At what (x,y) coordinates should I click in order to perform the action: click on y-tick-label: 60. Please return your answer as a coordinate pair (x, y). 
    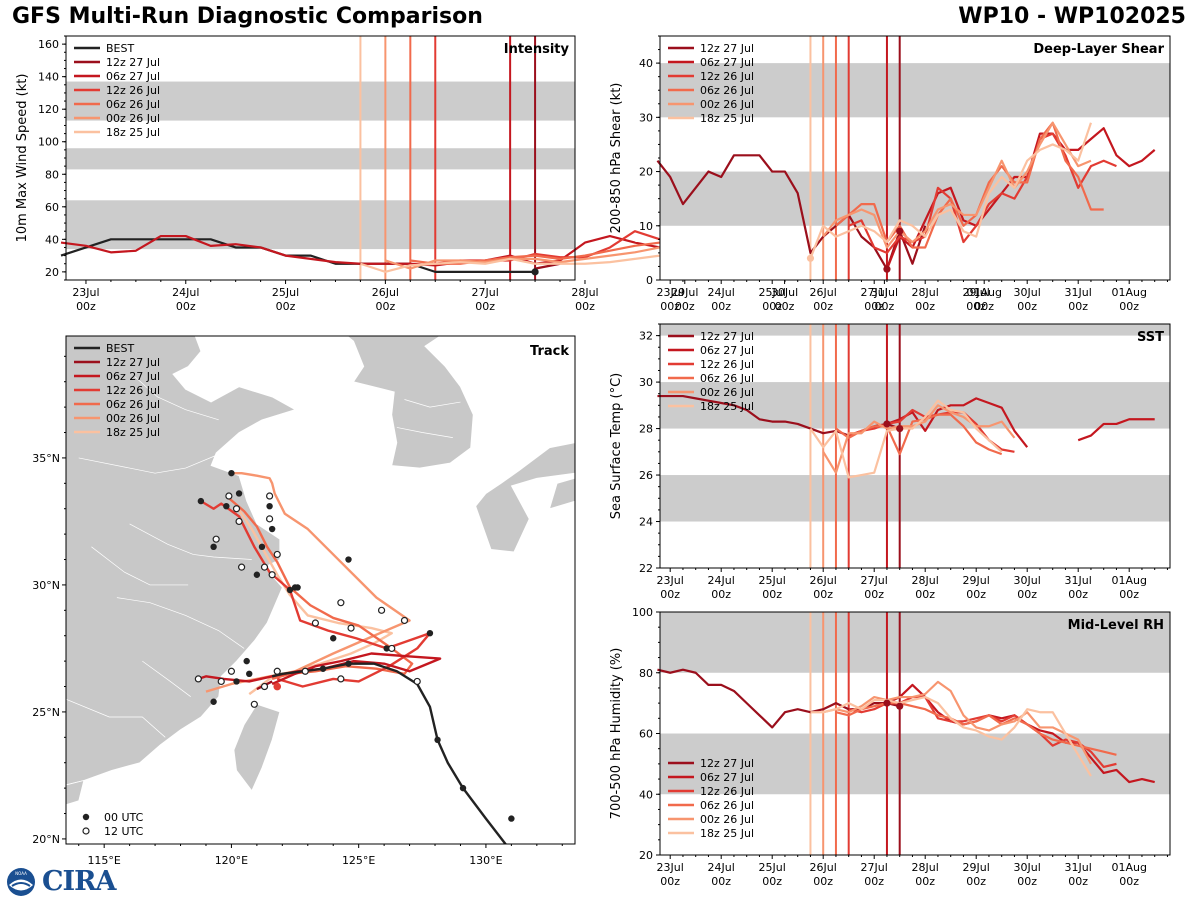
    Looking at the image, I should click on (52, 207).